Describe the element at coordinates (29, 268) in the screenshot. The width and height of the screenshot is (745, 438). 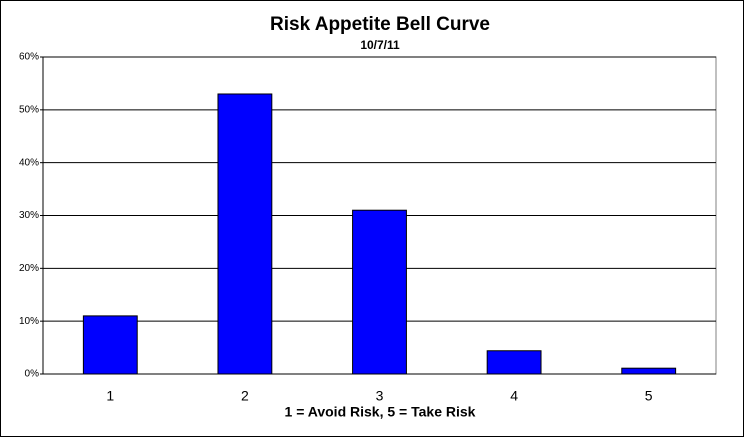
I see `y-tick-label: 20%` at that location.